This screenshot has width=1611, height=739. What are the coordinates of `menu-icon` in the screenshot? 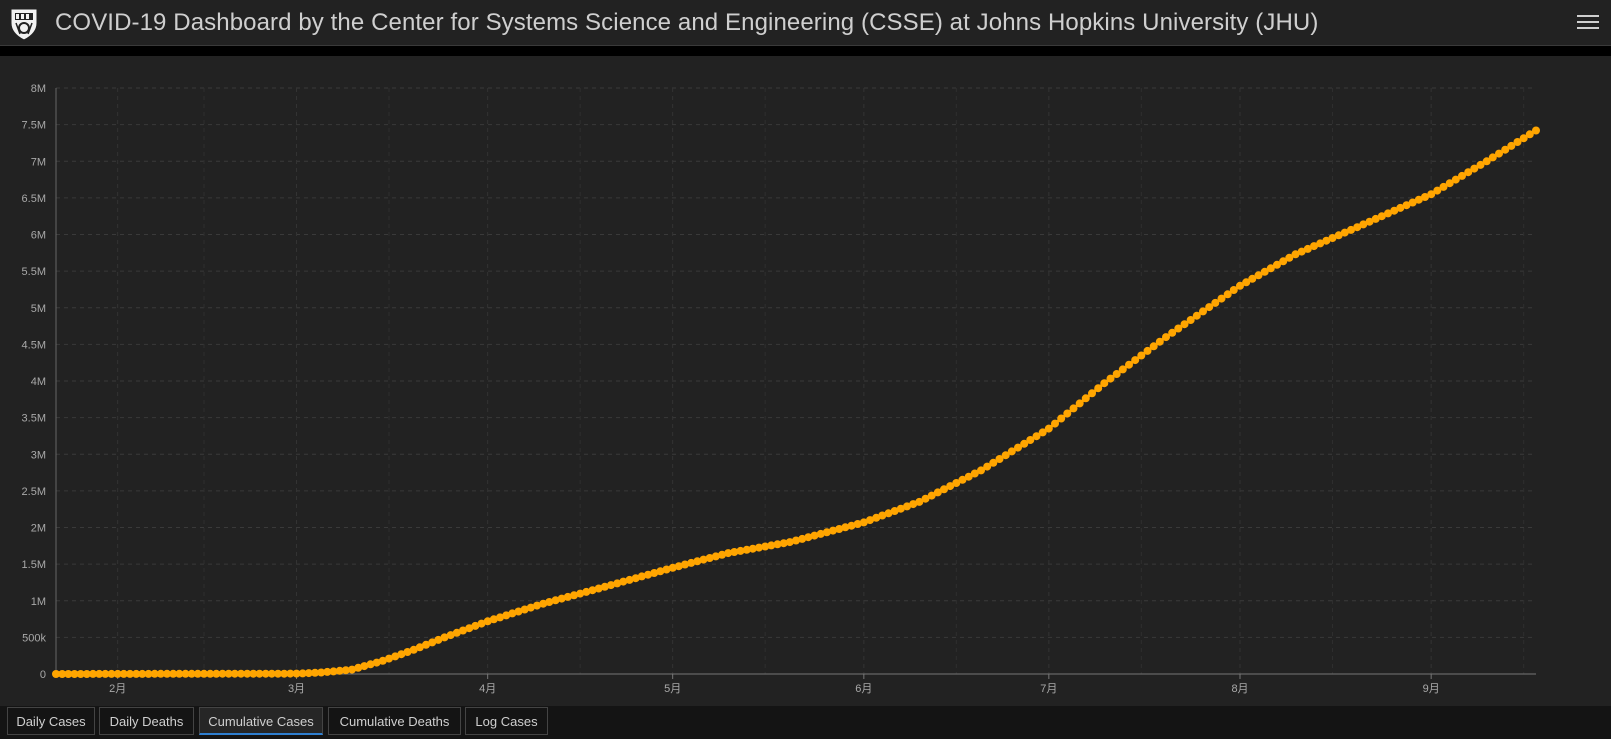 It's located at (1588, 23).